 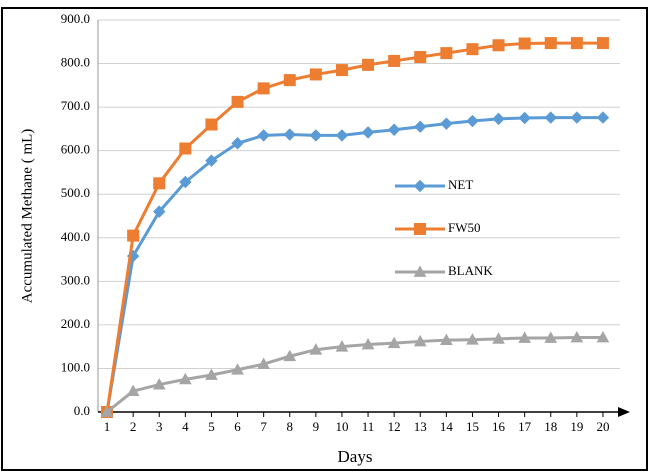 What do you see at coordinates (525, 426) in the screenshot?
I see `x-tick-label: 17` at bounding box center [525, 426].